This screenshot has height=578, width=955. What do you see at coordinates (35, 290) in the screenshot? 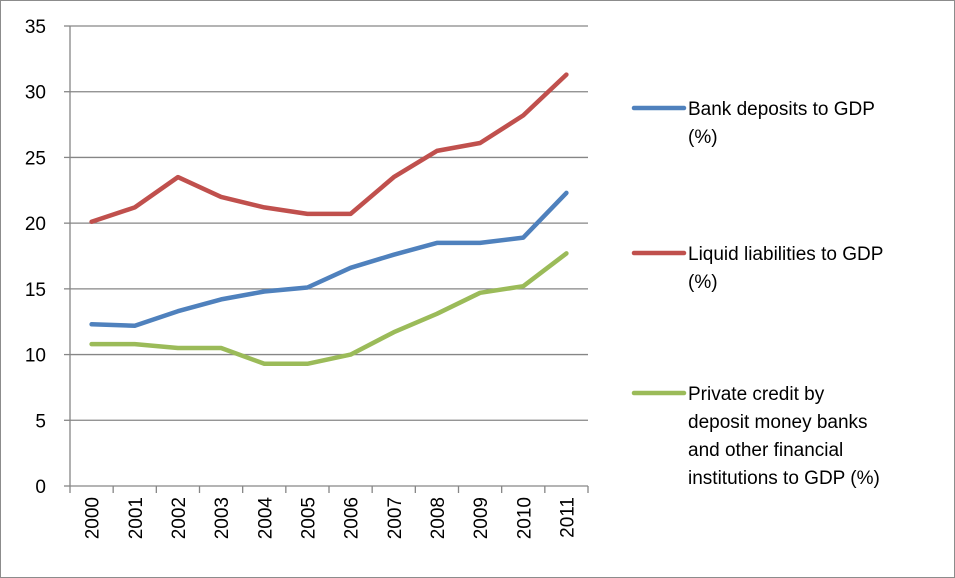
I see `y-tick-label: 15` at bounding box center [35, 290].